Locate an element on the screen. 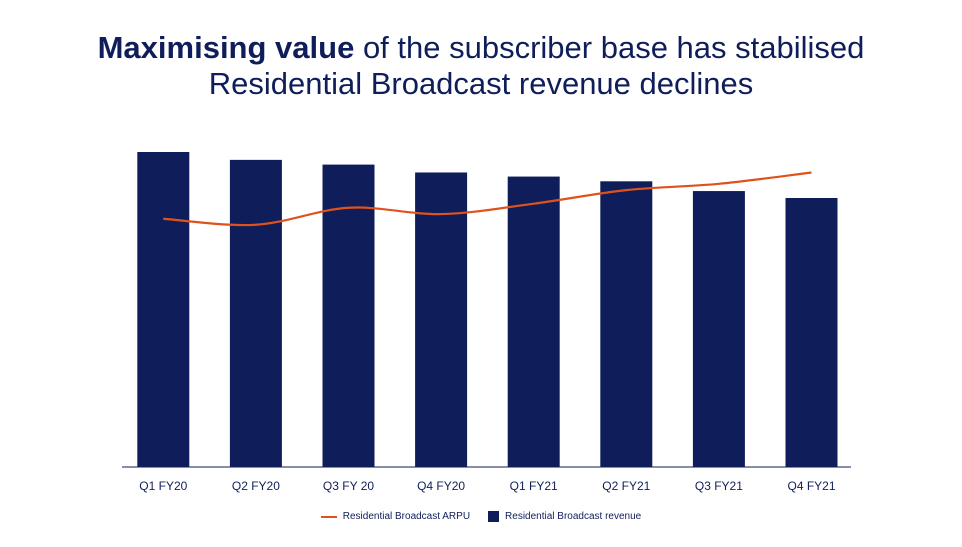 This screenshot has height=547, width=962. x-tick-label: Q3 FY21 is located at coordinates (719, 486).